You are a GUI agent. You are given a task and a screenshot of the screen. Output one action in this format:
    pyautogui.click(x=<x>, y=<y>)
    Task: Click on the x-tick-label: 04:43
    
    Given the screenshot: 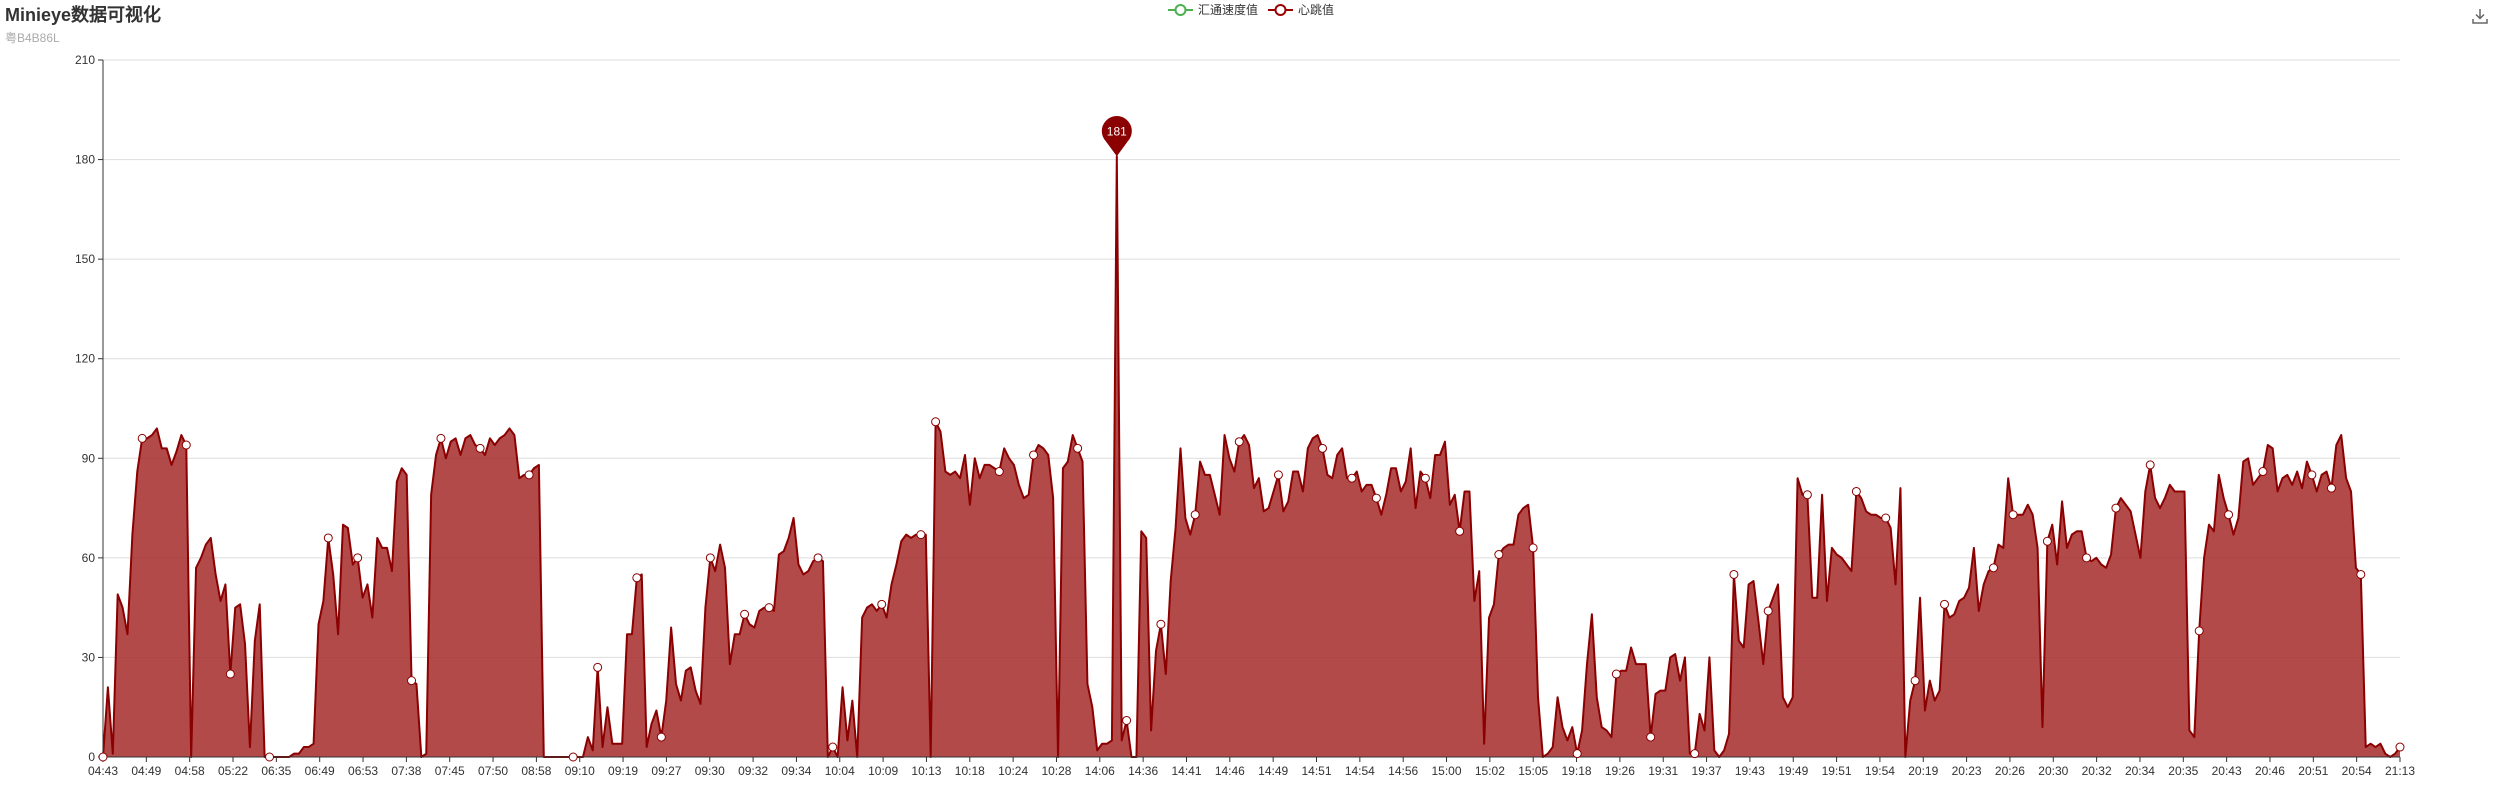 What is the action you would take?
    pyautogui.click(x=103, y=771)
    